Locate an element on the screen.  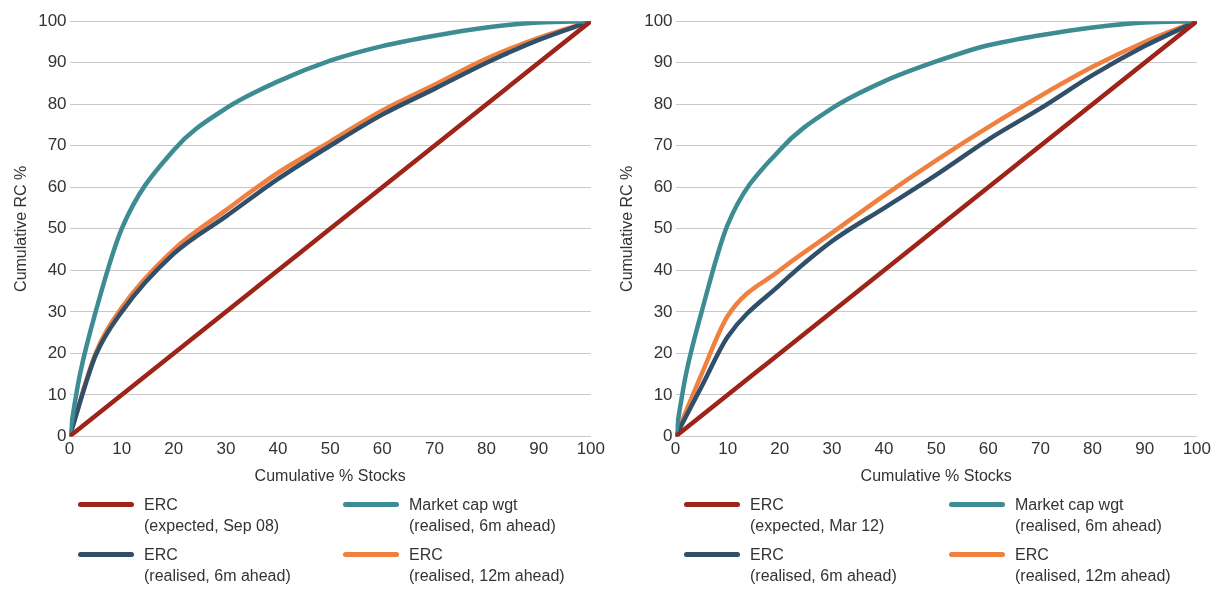
legend-label: ERC (expected, Mar 12) is located at coordinates (817, 515).